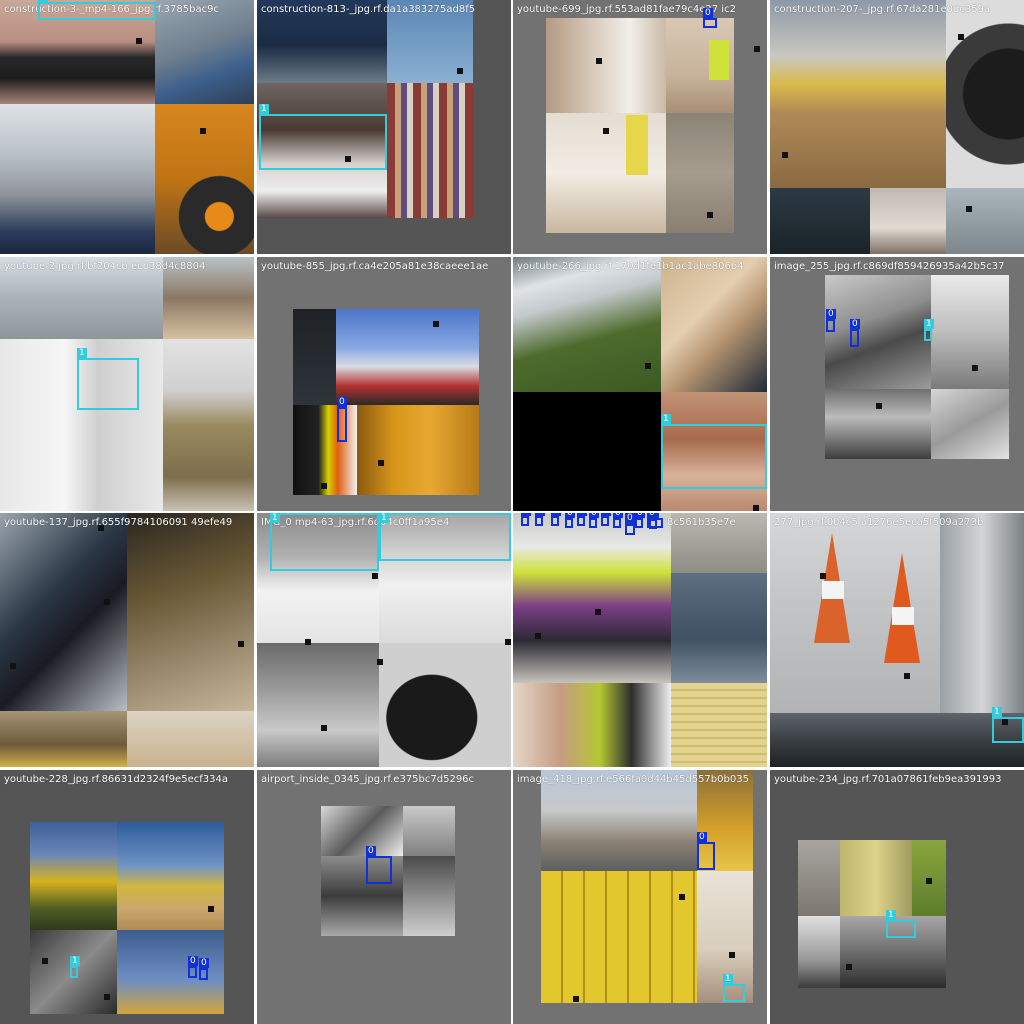 Image resolution: width=1024 pixels, height=1024 pixels. I want to click on photo-cat-machine, so click(208, 425).